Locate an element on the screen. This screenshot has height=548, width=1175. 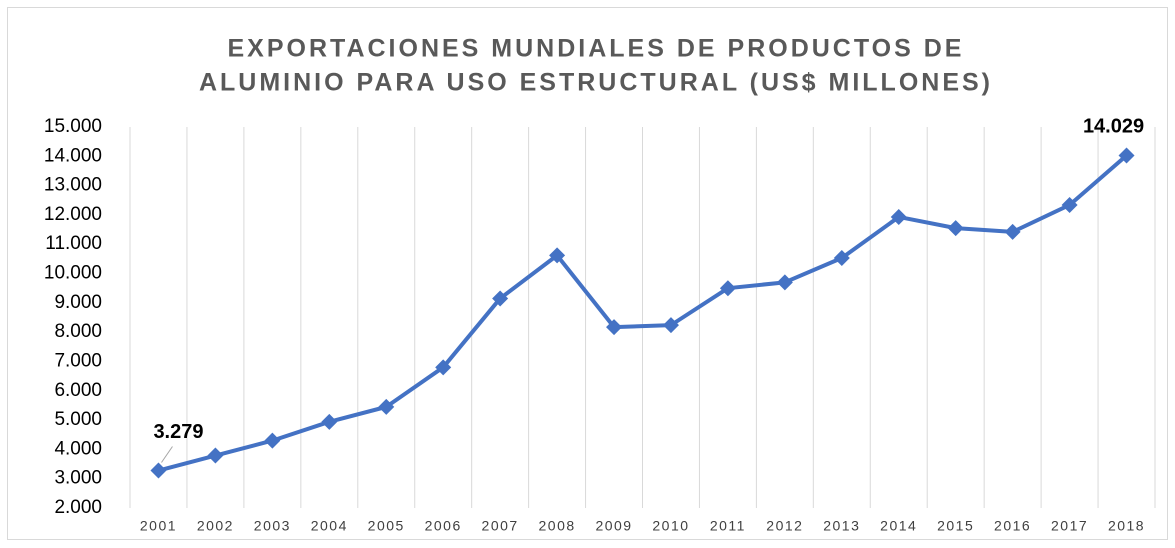
y-tick-label: 9.000 is located at coordinates (78, 302).